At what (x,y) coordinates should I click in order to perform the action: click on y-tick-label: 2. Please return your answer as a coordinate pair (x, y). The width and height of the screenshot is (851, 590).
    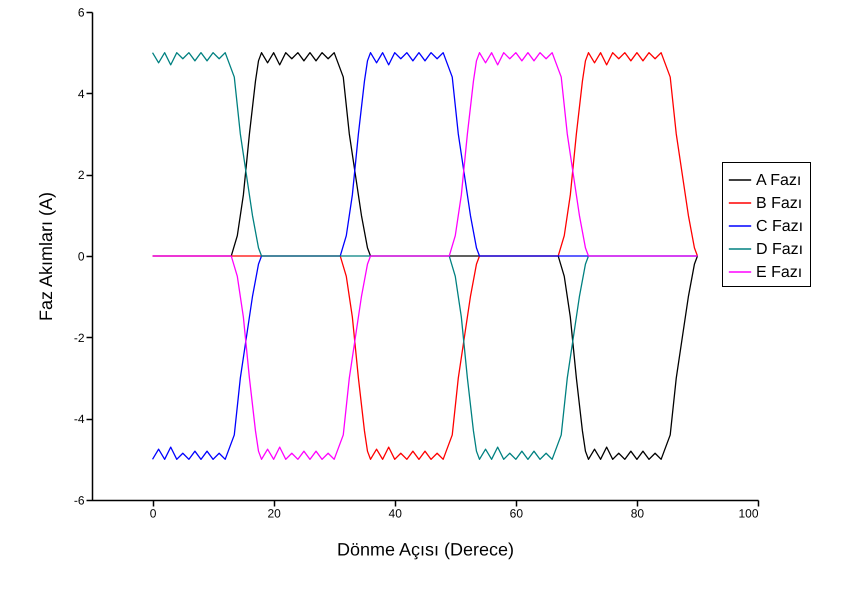
    Looking at the image, I should click on (81, 175).